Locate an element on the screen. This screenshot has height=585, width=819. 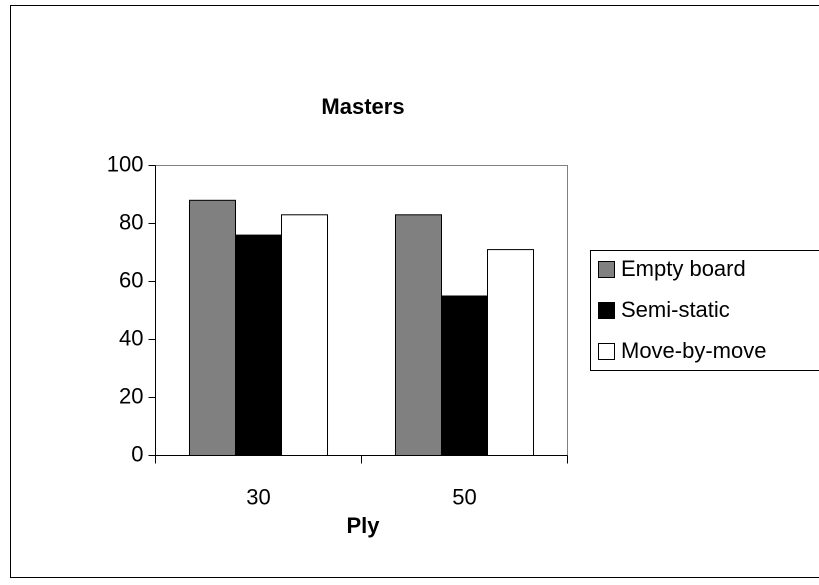
x-axis-label: Ply is located at coordinates (363, 525).